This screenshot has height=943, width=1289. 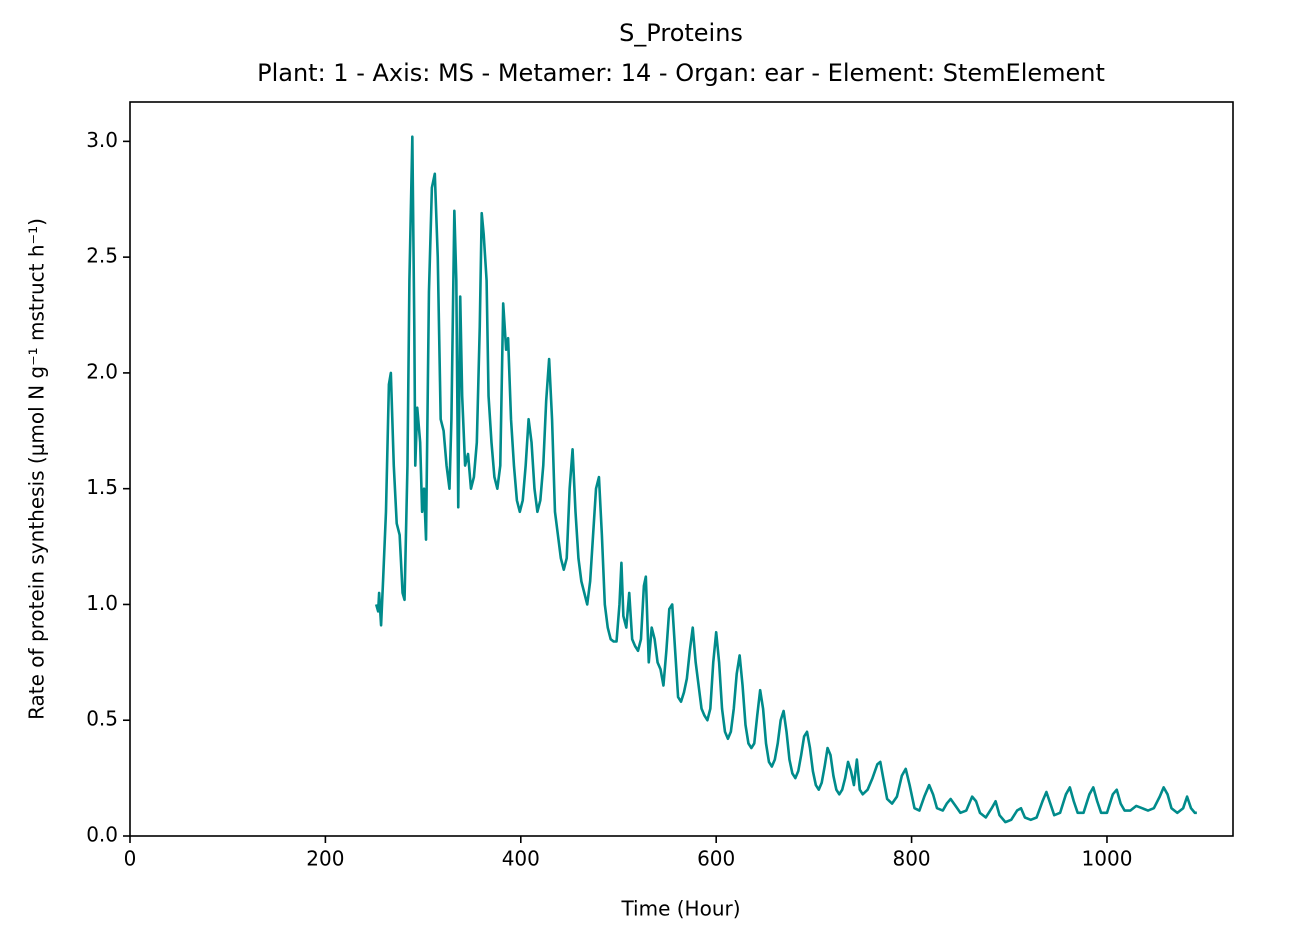 I want to click on x-axis-label: Time (Hour), so click(x=680, y=909).